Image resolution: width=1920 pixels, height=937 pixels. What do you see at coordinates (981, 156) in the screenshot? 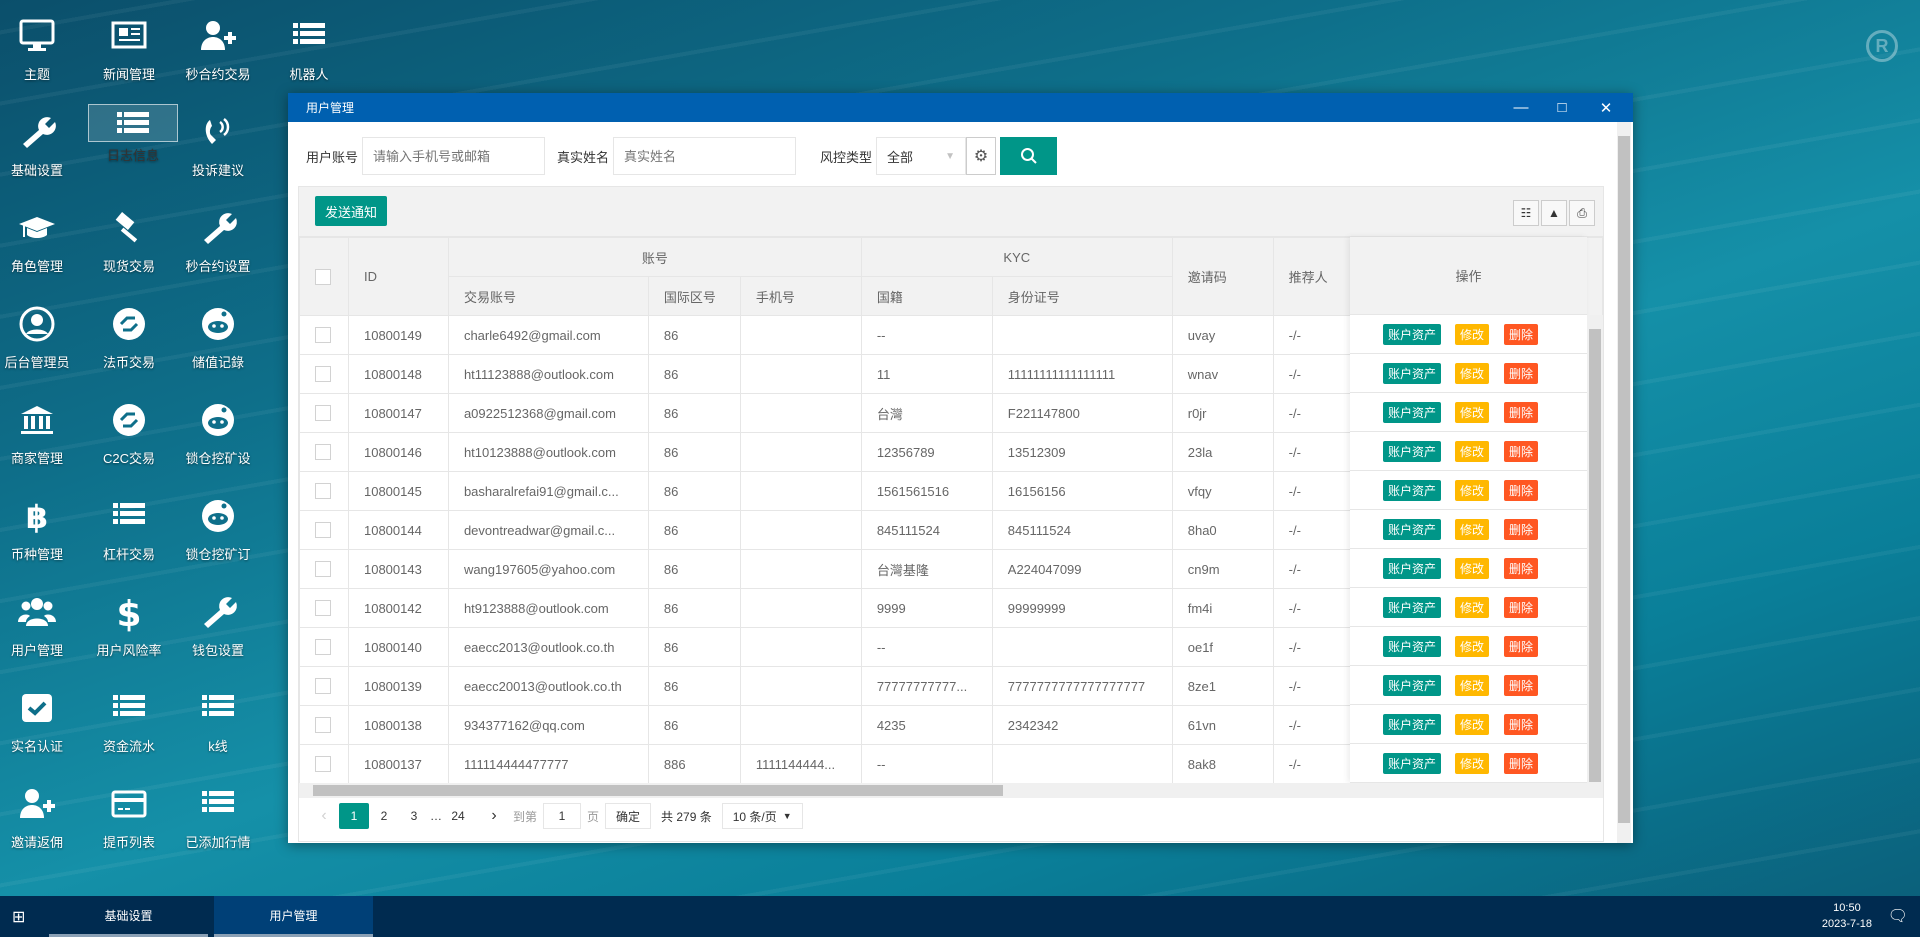
I see `gear-icon: ⚙` at bounding box center [981, 156].